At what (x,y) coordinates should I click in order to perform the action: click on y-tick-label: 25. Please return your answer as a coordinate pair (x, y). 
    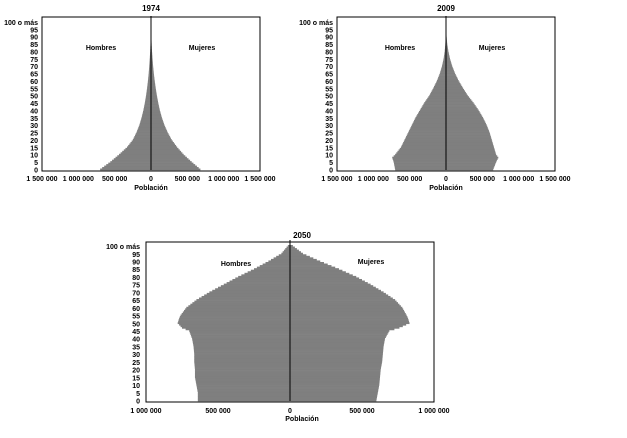
    Looking at the image, I should click on (34, 134).